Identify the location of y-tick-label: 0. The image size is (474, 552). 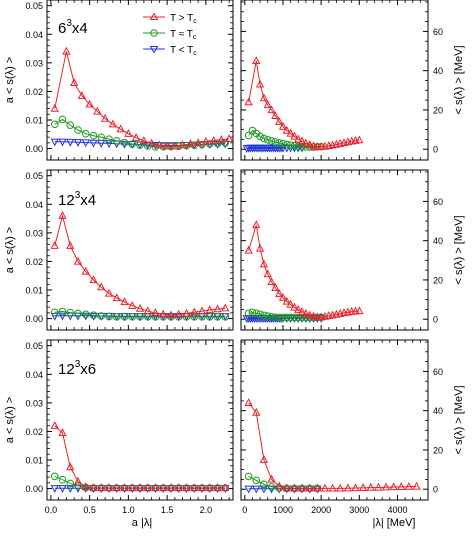
(435, 320).